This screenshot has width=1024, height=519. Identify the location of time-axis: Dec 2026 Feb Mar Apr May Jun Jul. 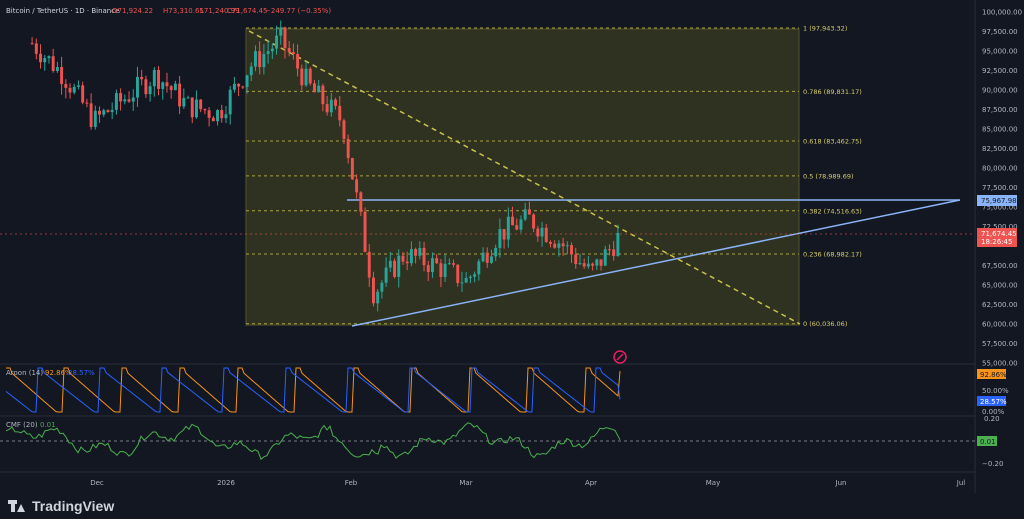
(527, 483).